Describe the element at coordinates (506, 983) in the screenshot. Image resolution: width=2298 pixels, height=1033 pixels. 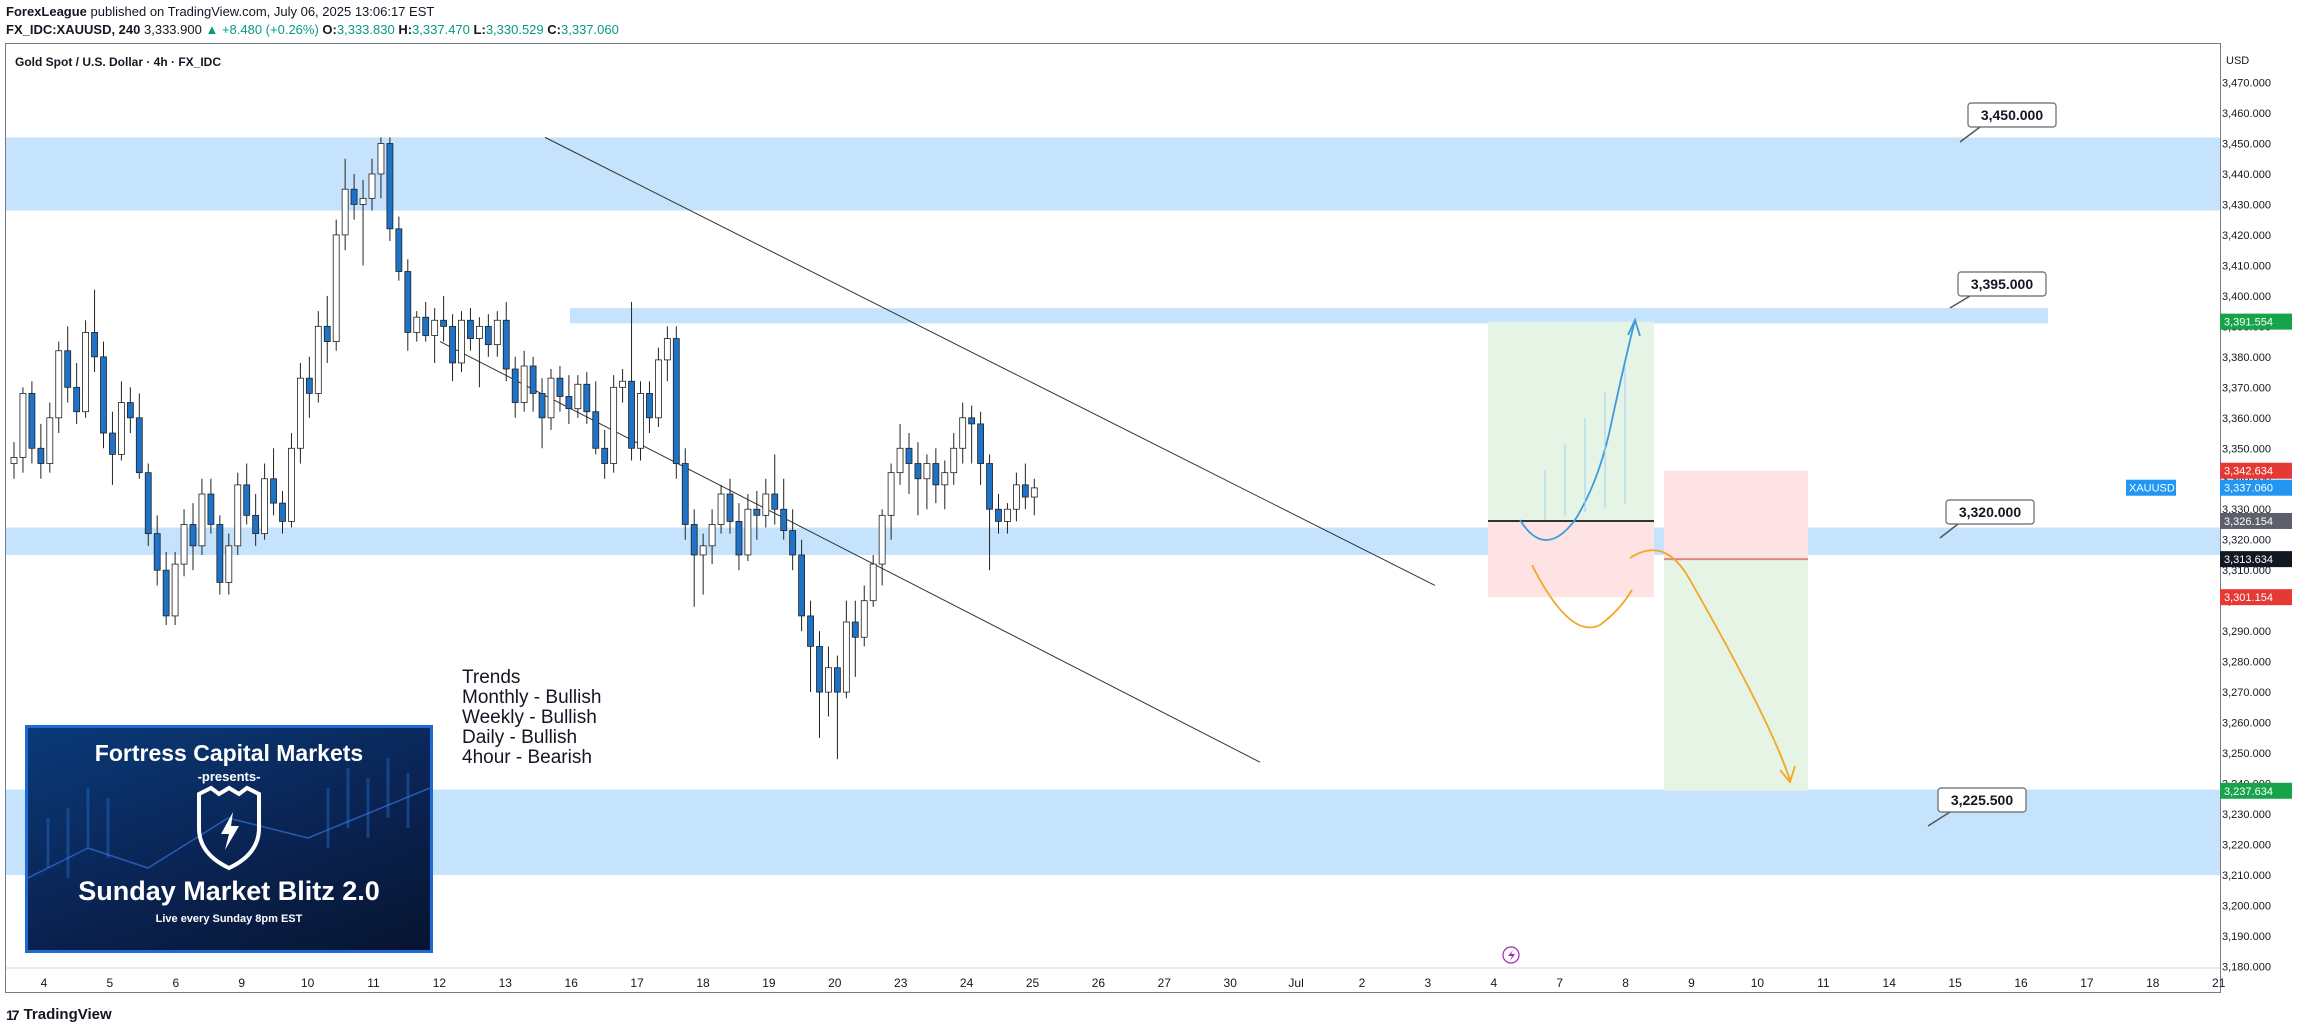
I see `x-tick-label: 13` at that location.